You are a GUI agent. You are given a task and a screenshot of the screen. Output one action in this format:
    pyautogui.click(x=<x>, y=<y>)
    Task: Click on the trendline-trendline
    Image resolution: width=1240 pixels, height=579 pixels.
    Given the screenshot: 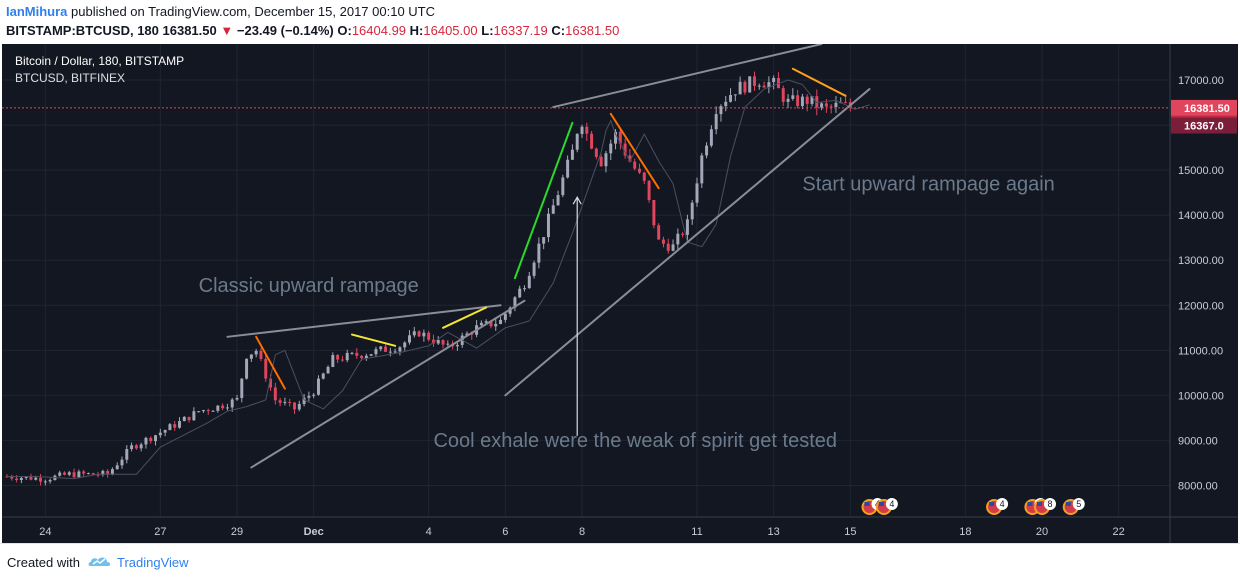 What is the action you would take?
    pyautogui.click(x=364, y=321)
    